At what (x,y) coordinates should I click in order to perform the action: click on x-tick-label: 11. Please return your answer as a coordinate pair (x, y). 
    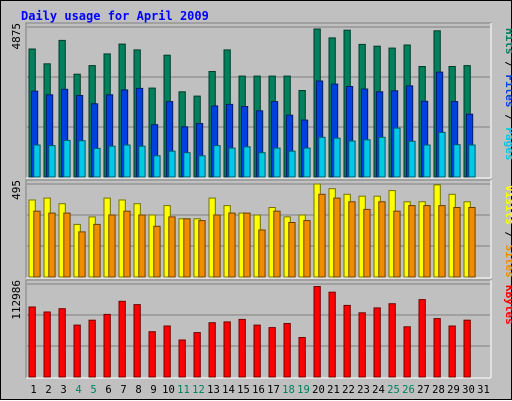
    Looking at the image, I should click on (183, 390).